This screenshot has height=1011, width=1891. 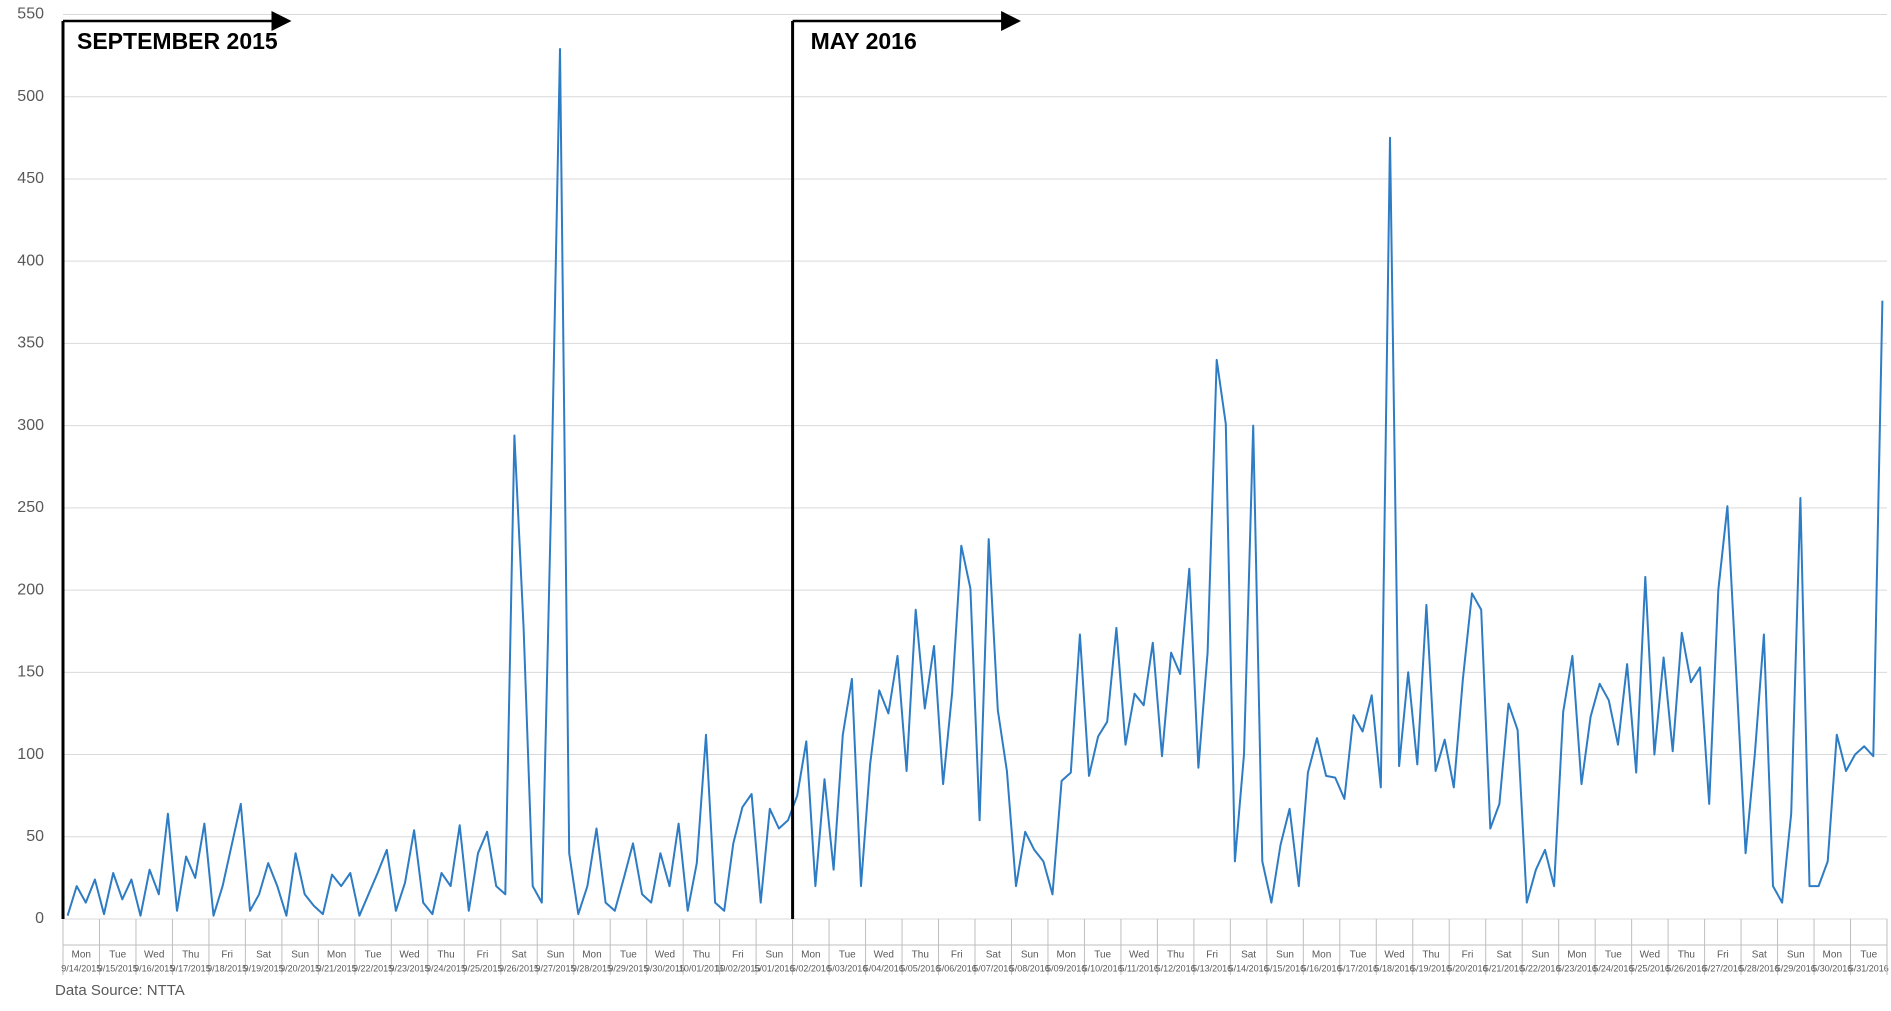 I want to click on date-label: 9/18/2015, so click(x=227, y=968).